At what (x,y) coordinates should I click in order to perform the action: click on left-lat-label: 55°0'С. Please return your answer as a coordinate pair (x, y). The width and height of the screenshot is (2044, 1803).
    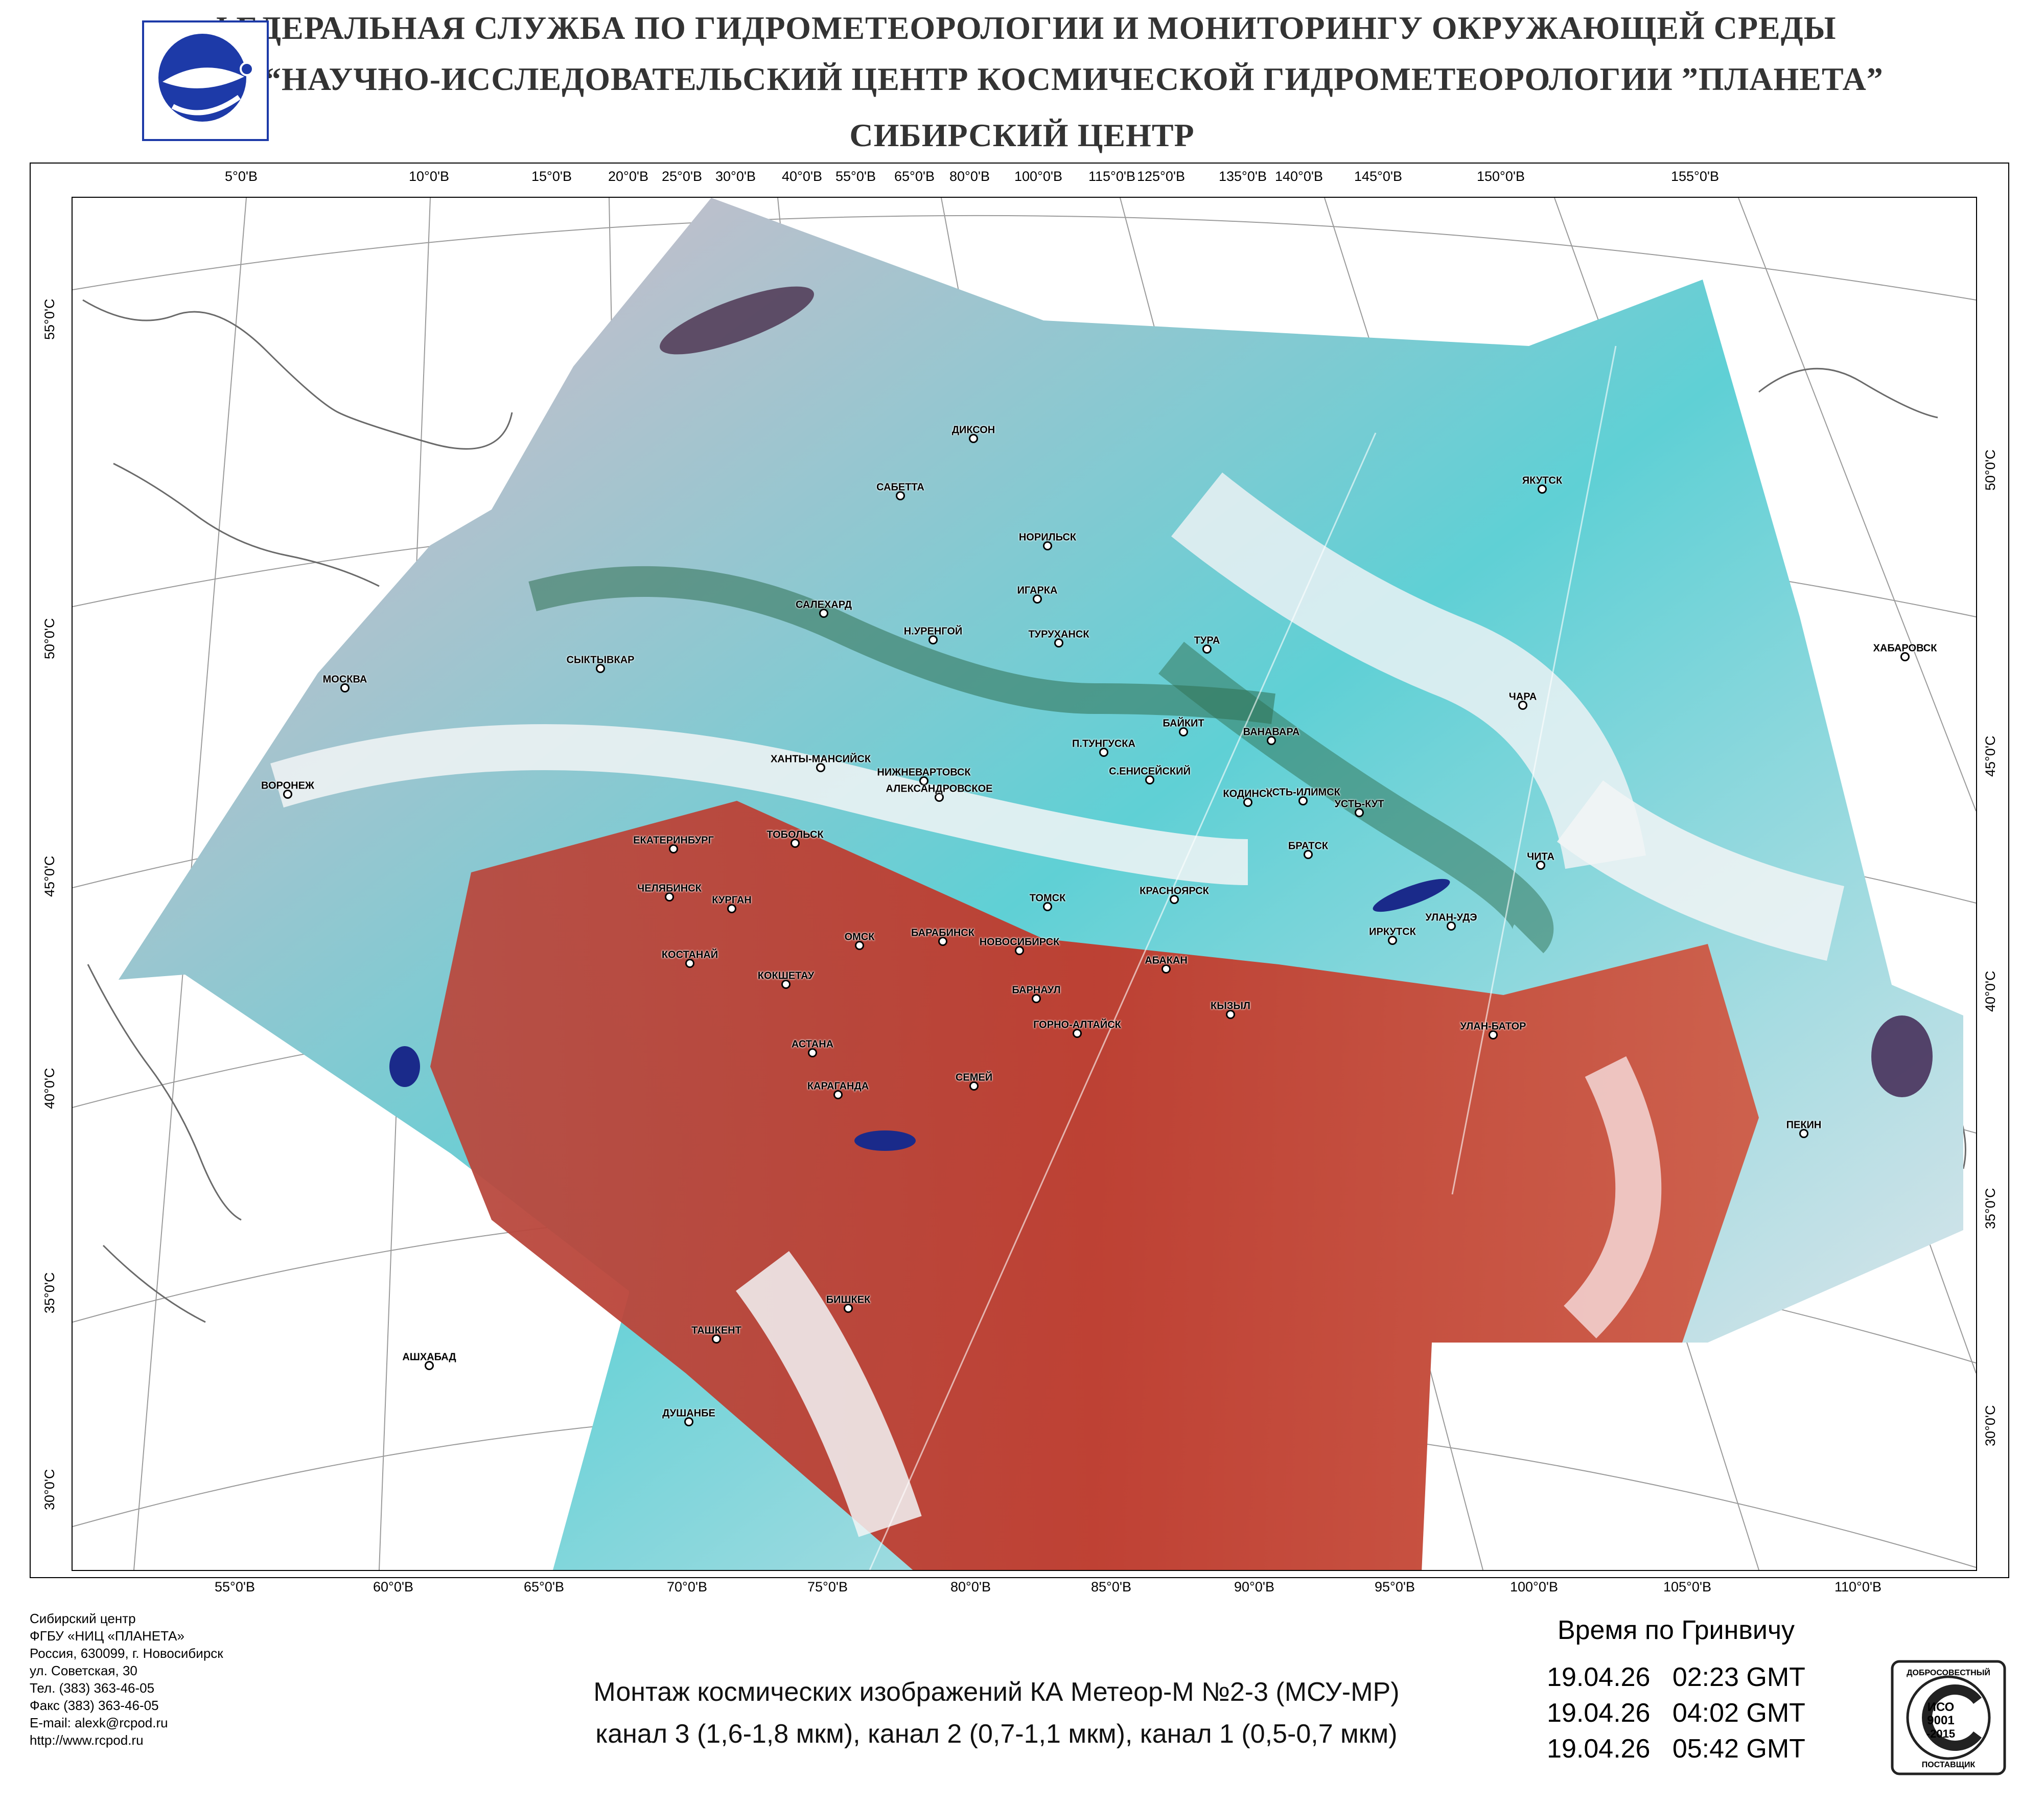
    Looking at the image, I should click on (49, 319).